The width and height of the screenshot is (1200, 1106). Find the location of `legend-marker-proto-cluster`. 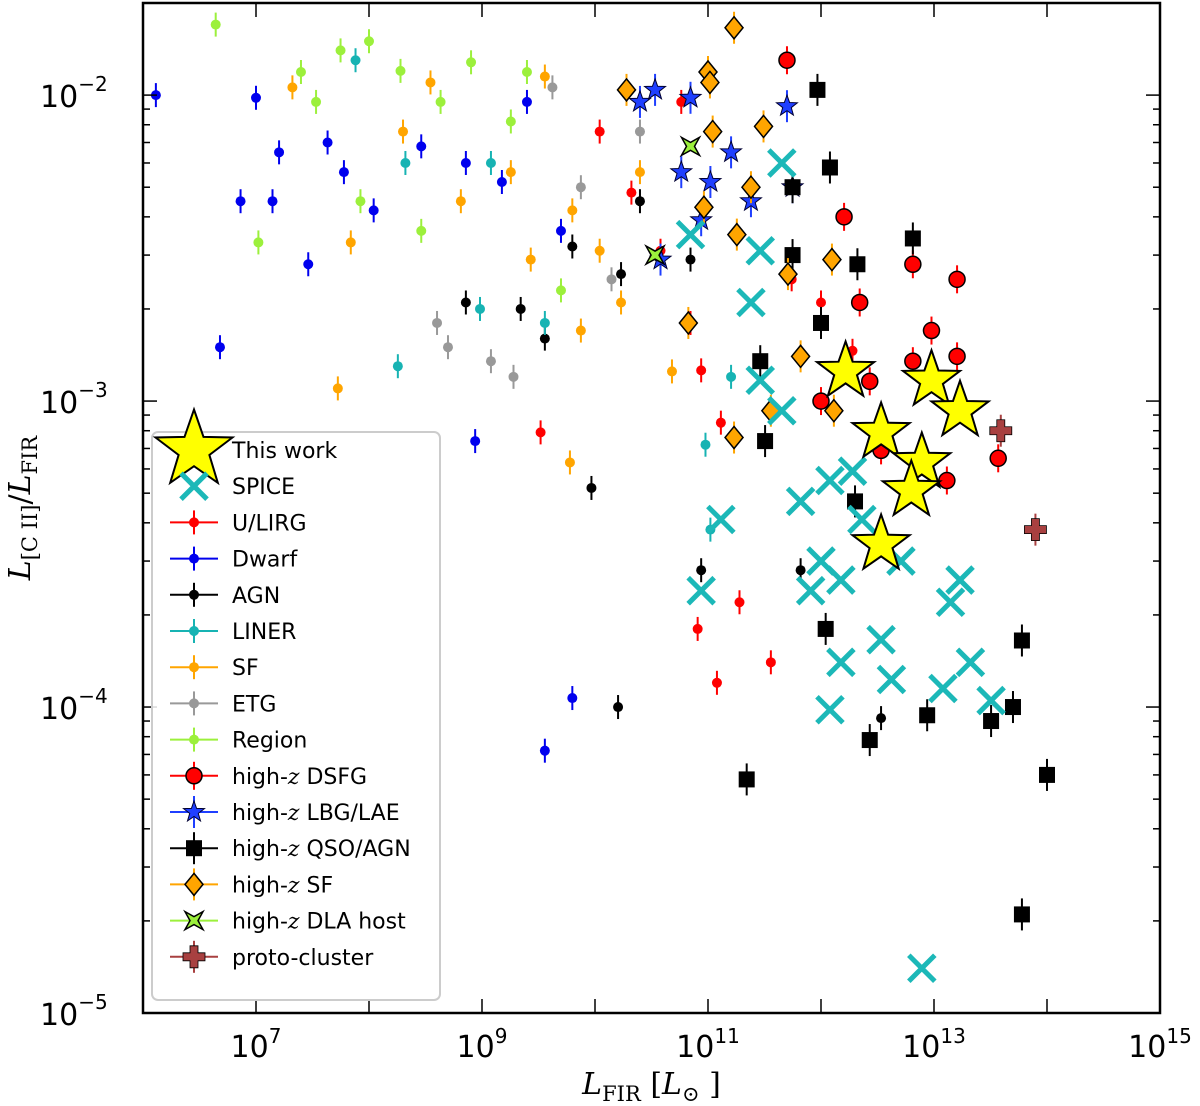

legend-marker-proto-cluster is located at coordinates (194, 957).